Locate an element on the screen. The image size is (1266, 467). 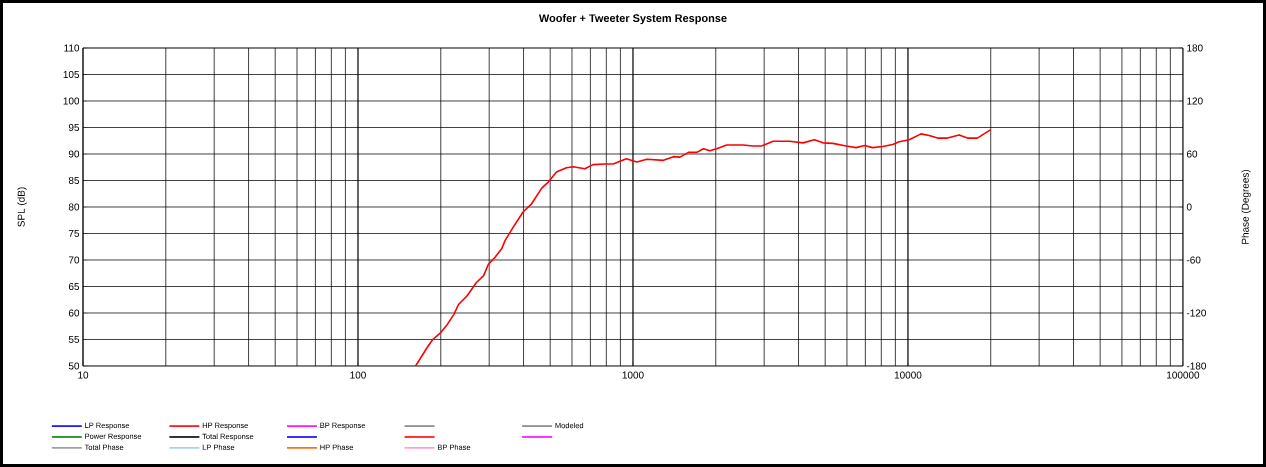
x-tick-label: 10000 is located at coordinates (908, 375).